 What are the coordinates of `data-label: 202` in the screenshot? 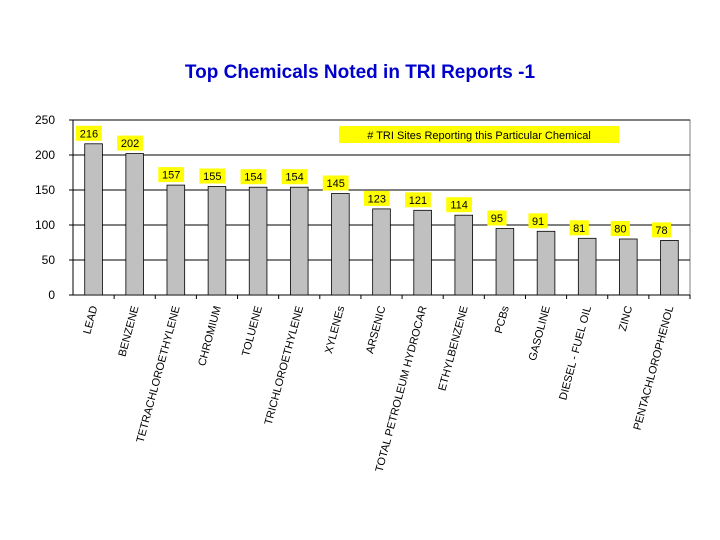 It's located at (130, 144).